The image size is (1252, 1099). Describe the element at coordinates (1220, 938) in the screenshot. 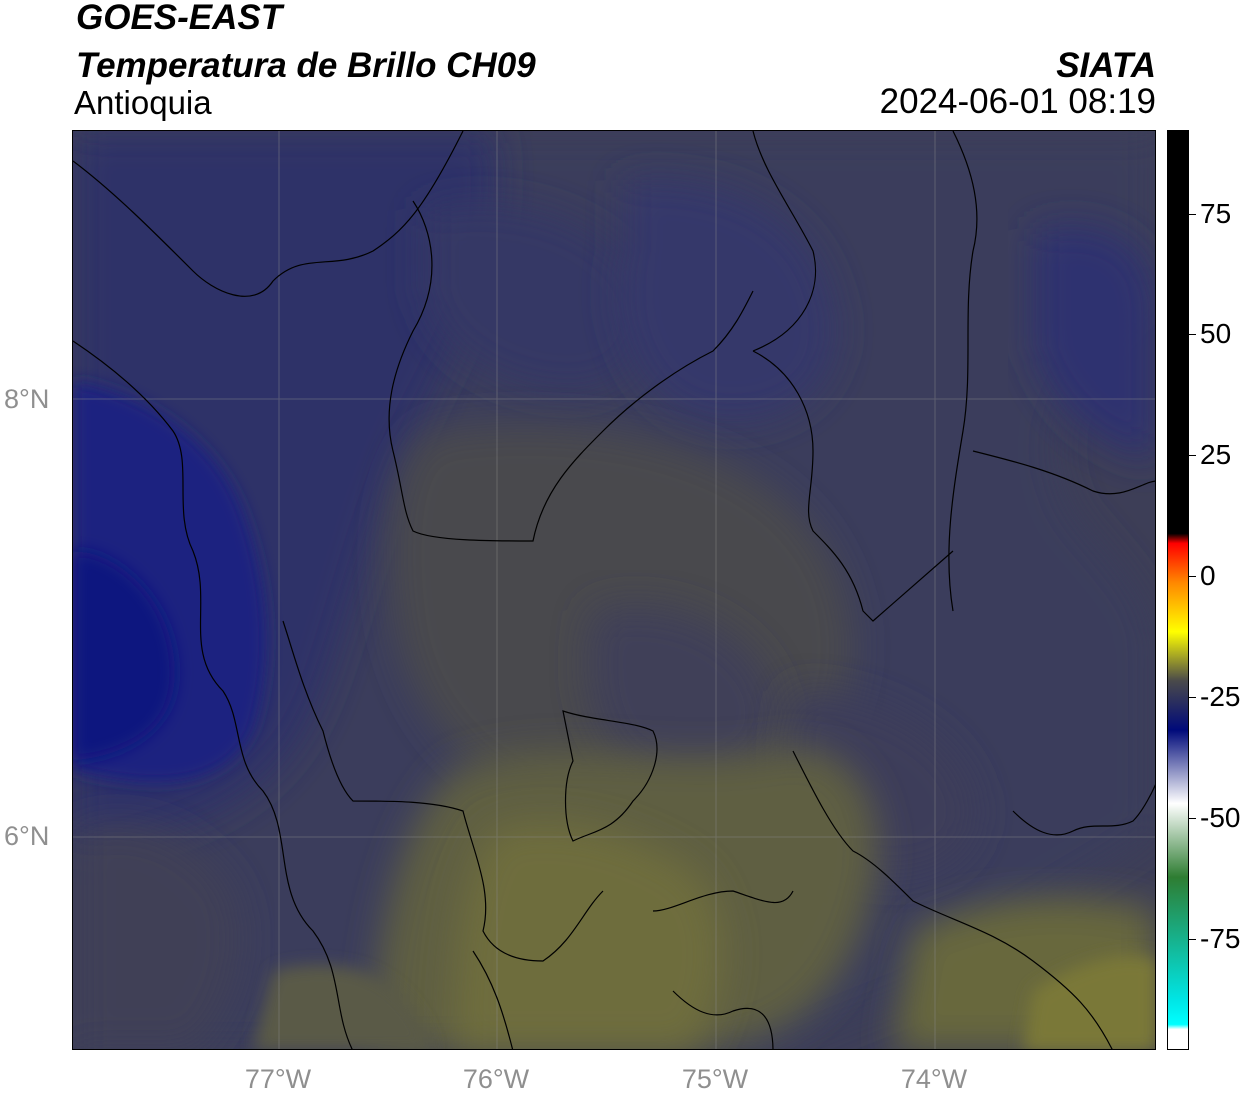

I see `colorbar-label-neg75: -75` at that location.